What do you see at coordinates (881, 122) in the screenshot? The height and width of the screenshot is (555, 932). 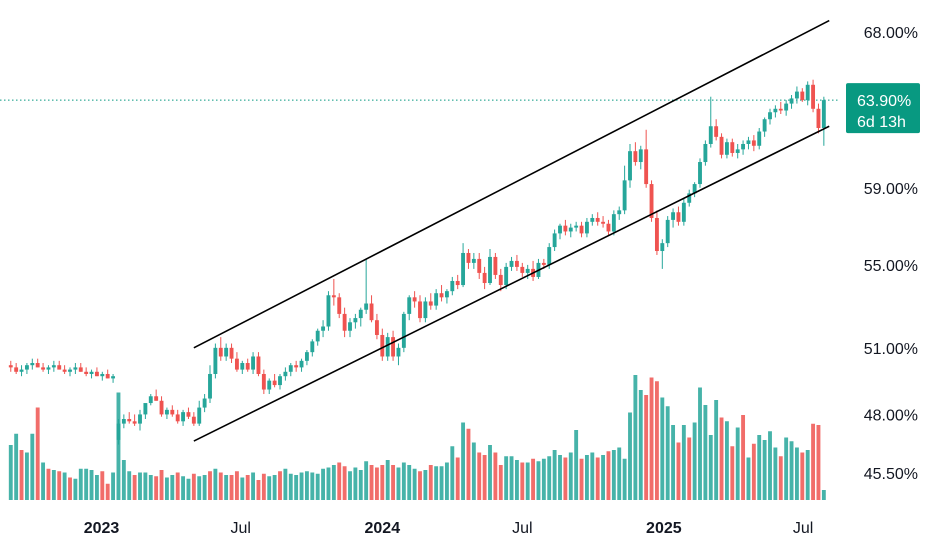 I see `price-badge-countdown: 6d 13h` at bounding box center [881, 122].